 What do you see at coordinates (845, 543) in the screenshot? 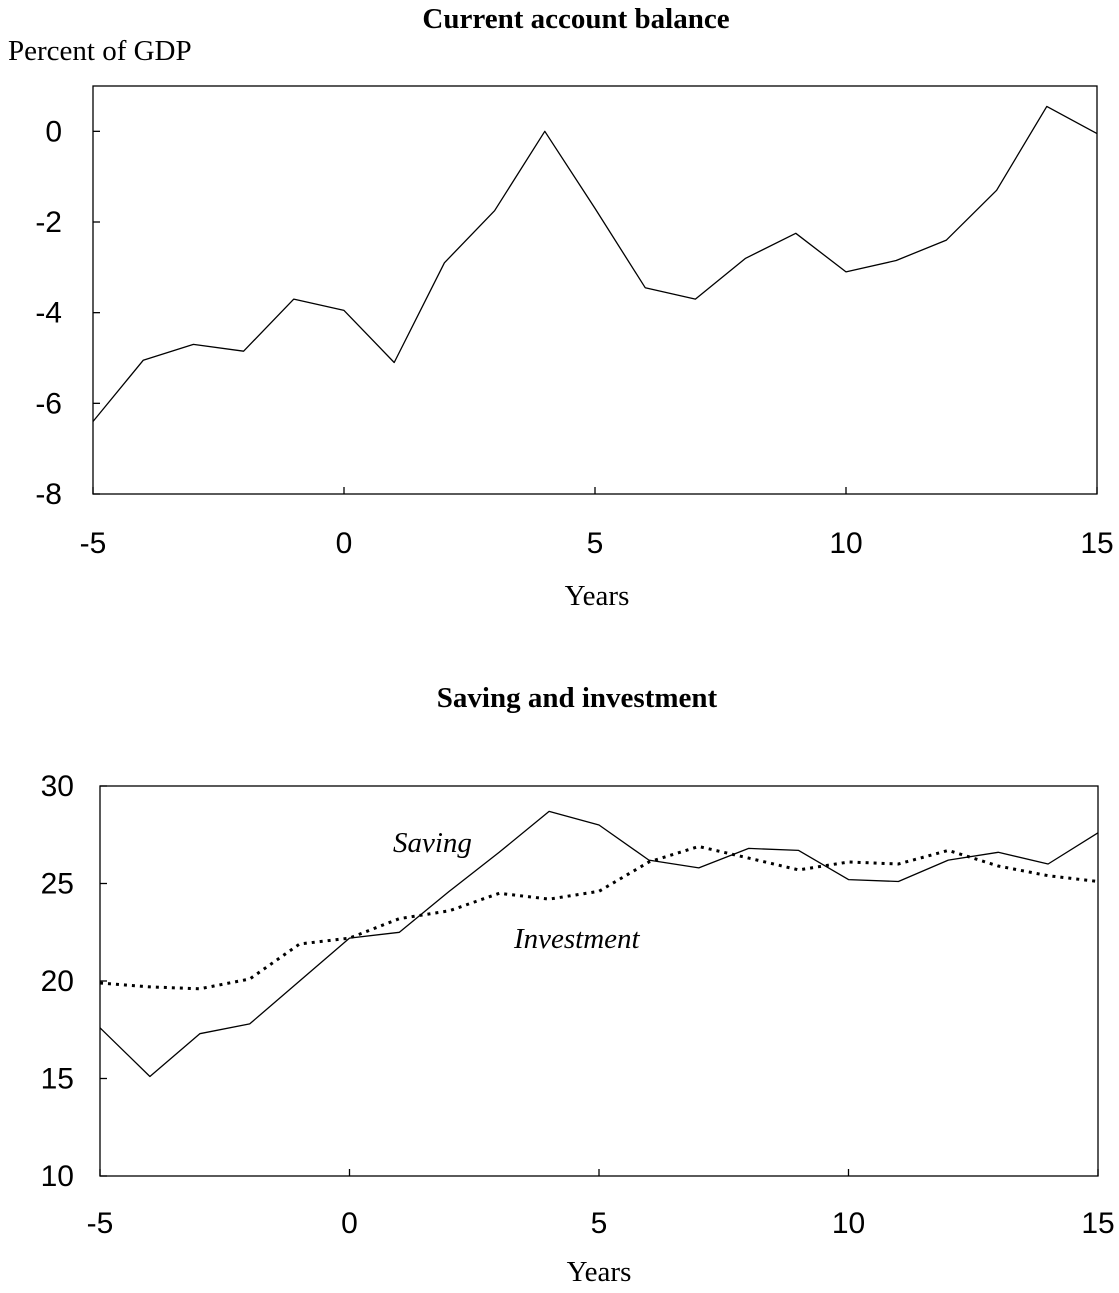
I see `chart-1-x-tick-label: 10` at bounding box center [845, 543].